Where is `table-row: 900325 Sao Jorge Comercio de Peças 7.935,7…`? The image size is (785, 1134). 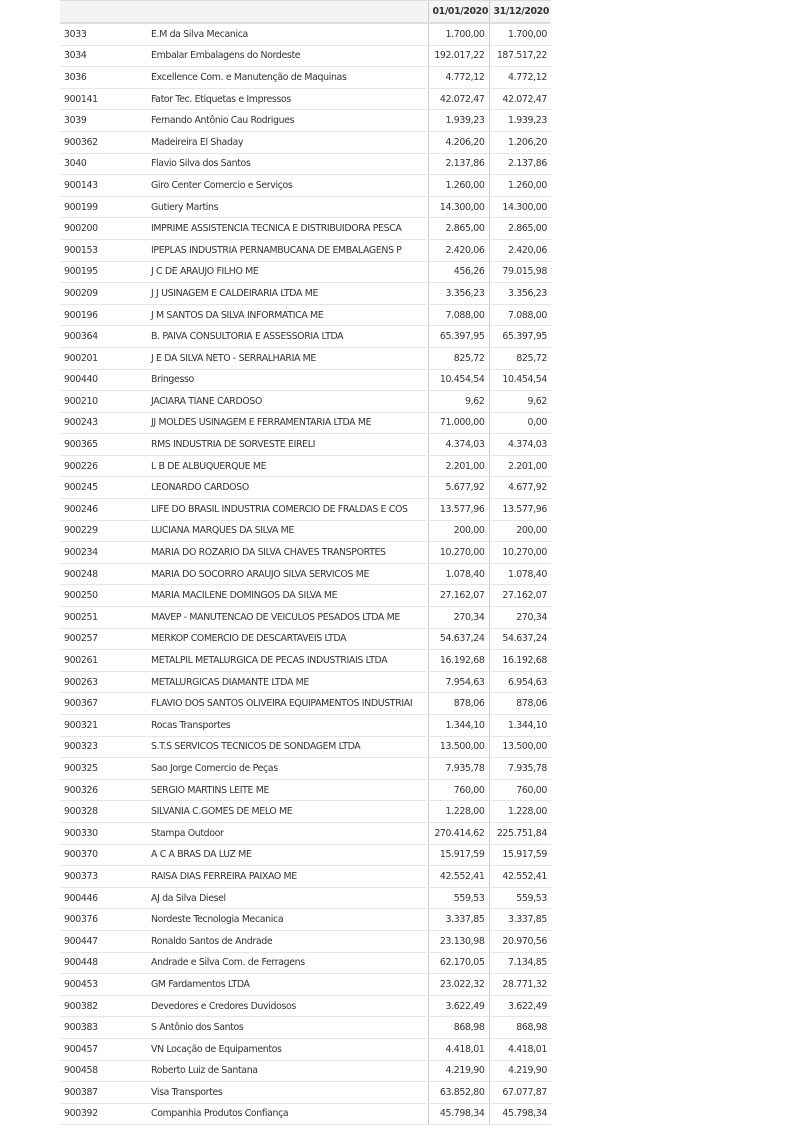 table-row: 900325 Sao Jorge Comercio de Peças 7.935,7… is located at coordinates (305, 768).